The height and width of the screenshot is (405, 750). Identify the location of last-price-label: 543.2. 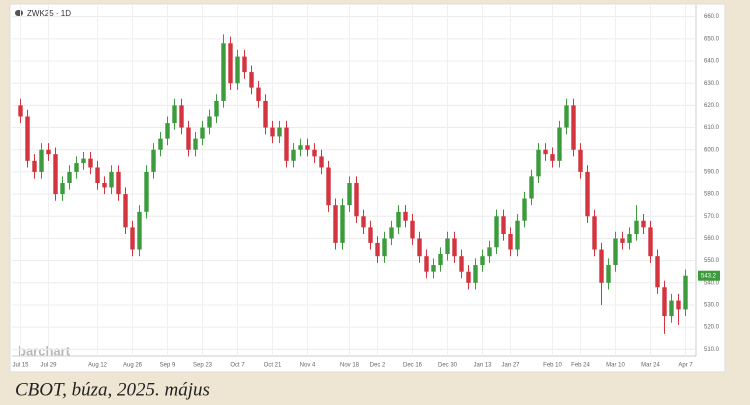
(709, 276).